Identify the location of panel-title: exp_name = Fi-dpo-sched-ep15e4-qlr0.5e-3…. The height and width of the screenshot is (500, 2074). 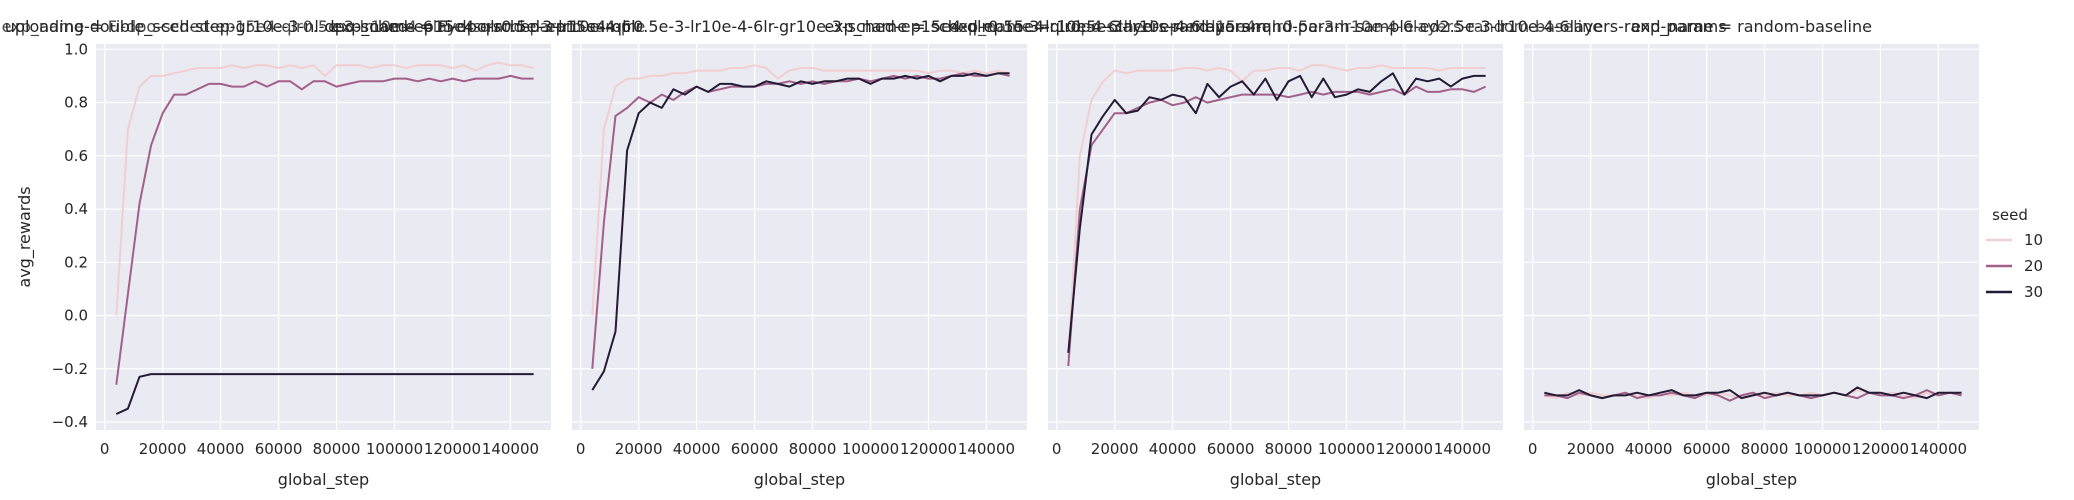
(799, 27).